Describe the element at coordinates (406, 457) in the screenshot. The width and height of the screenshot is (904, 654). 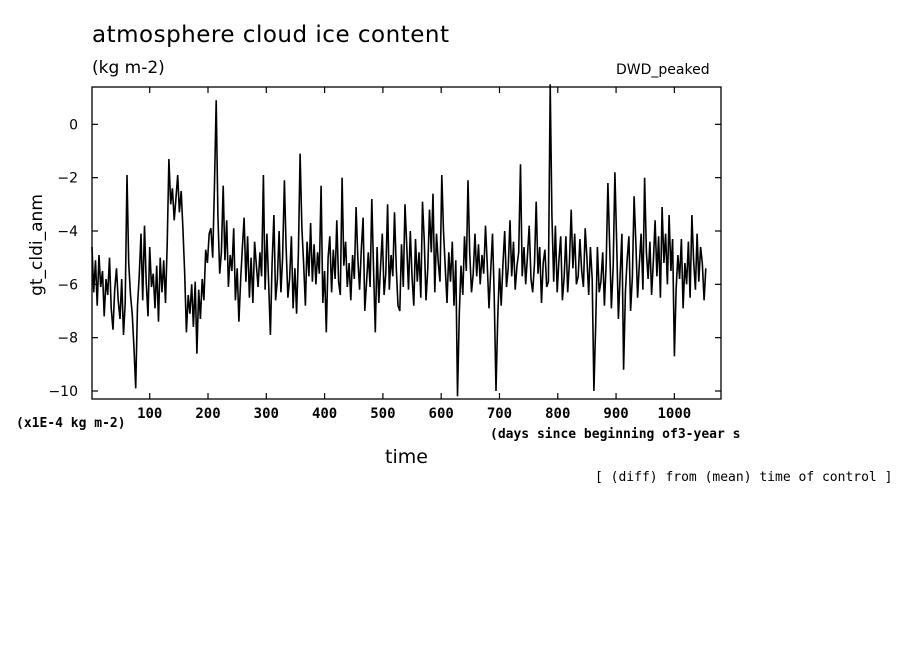
I see `x-axis-label: time` at that location.